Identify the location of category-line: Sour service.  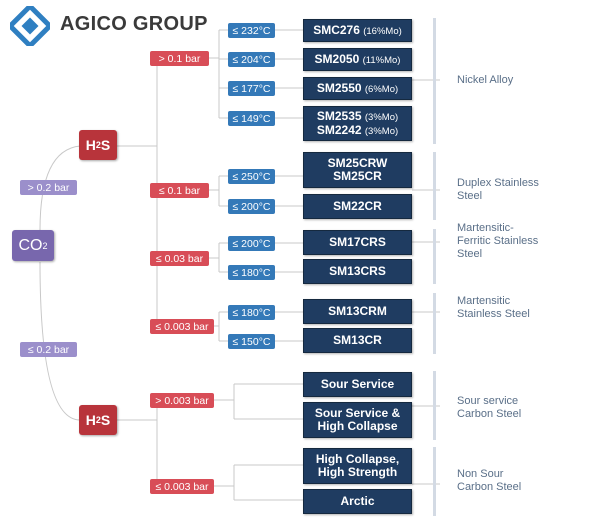
(488, 401).